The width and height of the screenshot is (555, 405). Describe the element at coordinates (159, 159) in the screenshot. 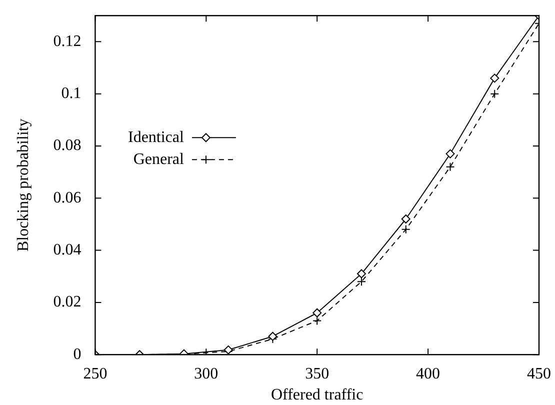

I see `legend-label: General` at that location.